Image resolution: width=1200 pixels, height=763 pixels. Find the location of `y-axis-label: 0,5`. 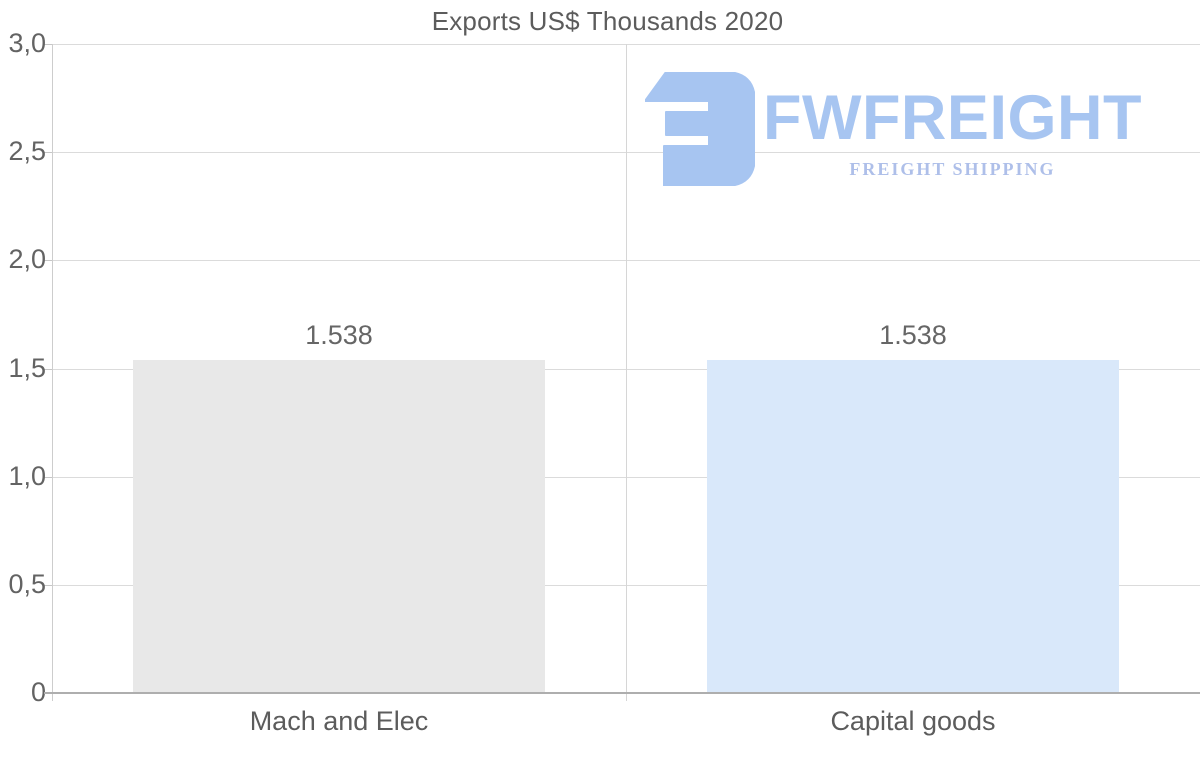

y-axis-label: 0,5 is located at coordinates (27, 584).